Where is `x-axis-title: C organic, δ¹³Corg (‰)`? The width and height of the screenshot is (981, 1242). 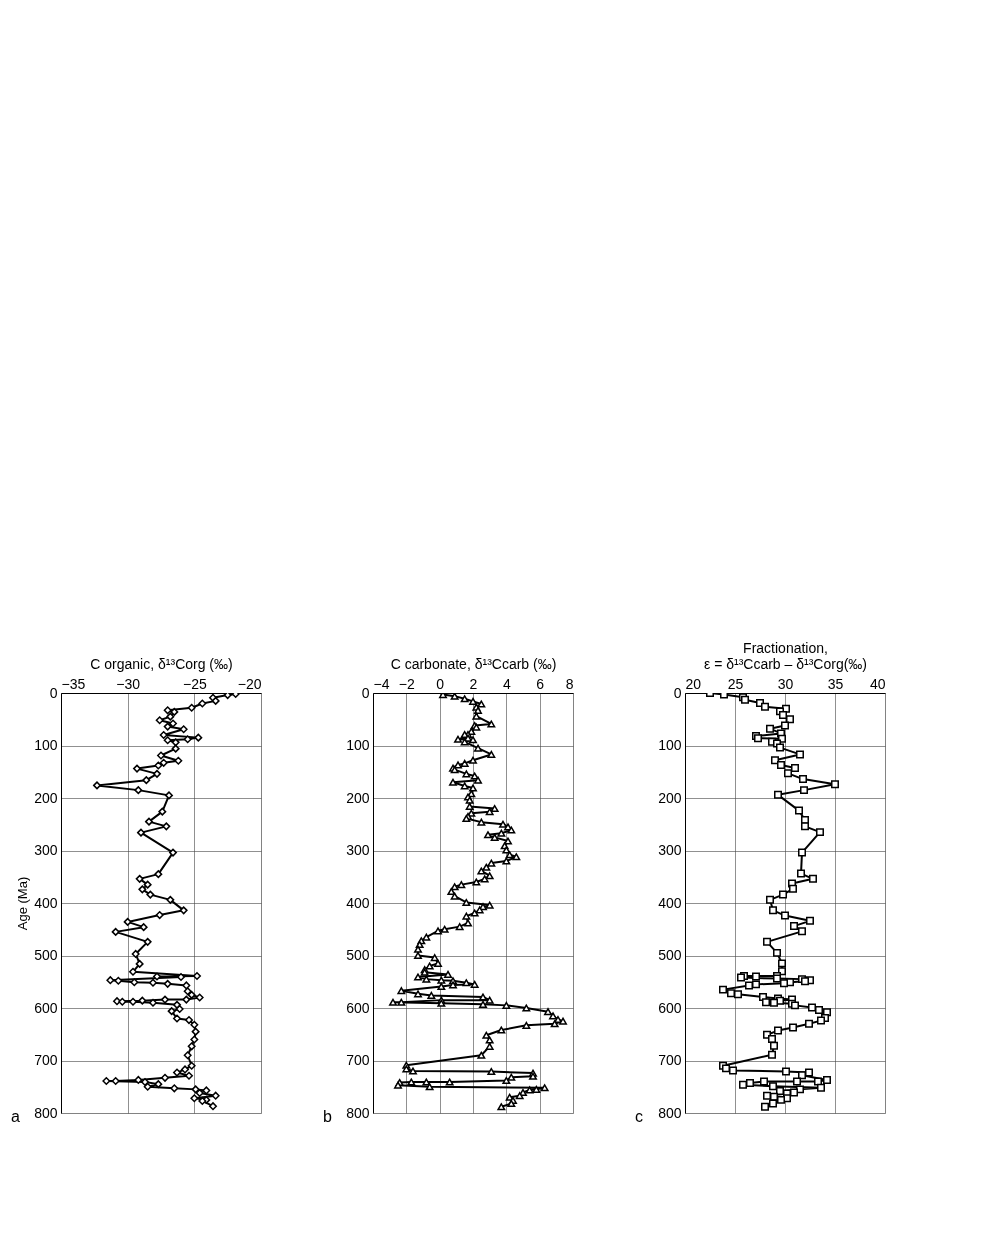
x-axis-title: C organic, δ¹³Corg (‰) is located at coordinates (161, 663).